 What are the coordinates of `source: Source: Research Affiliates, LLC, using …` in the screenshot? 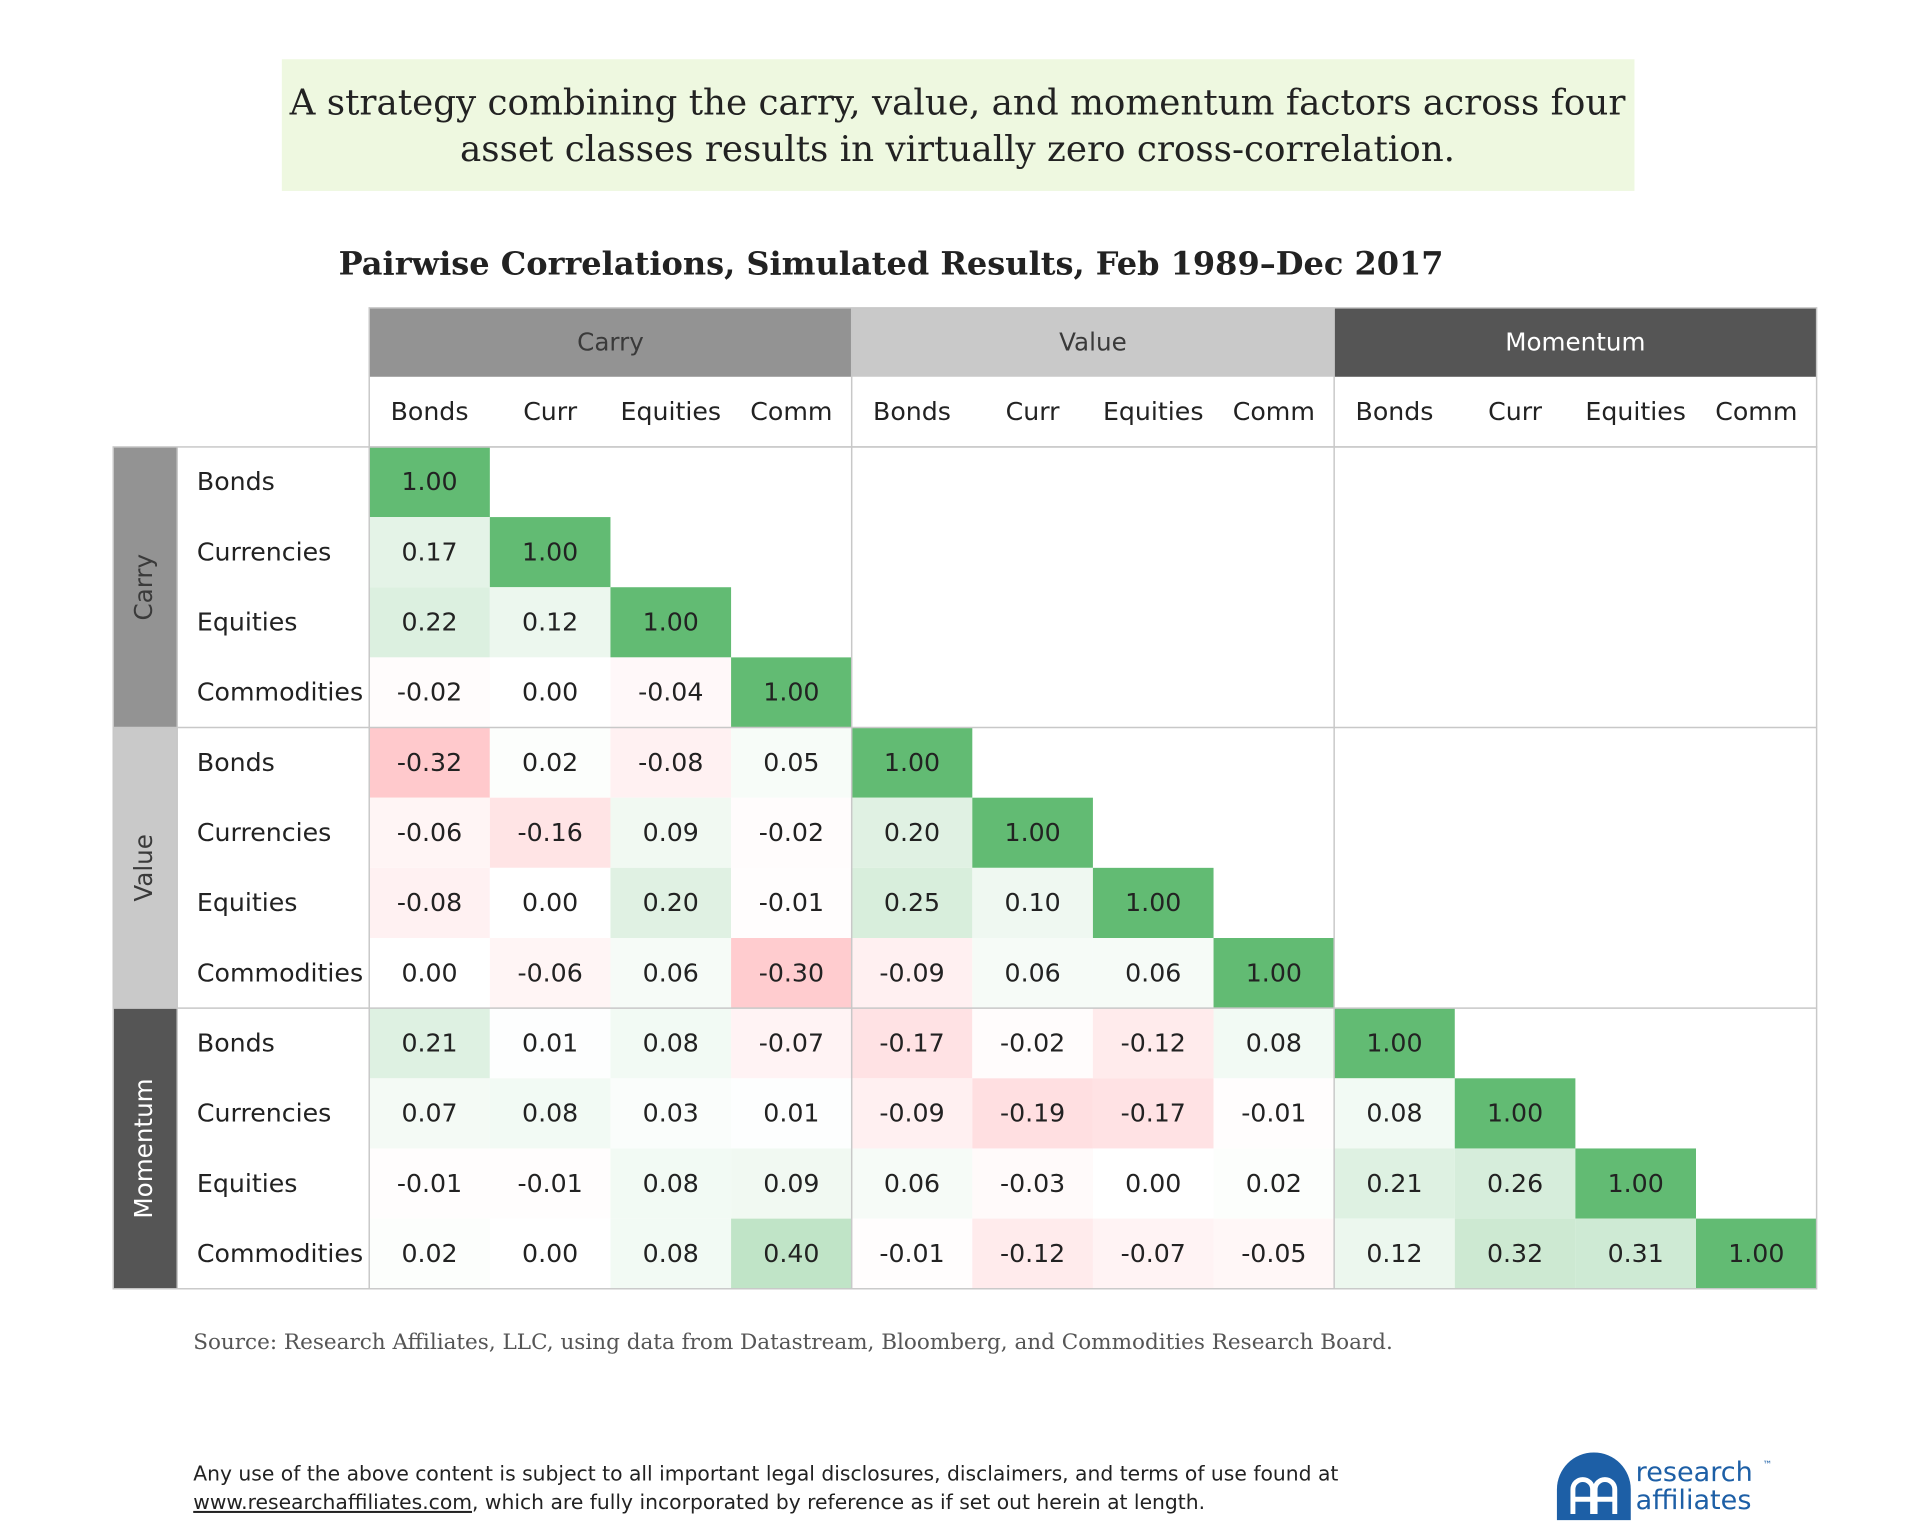 It's located at (793, 1342).